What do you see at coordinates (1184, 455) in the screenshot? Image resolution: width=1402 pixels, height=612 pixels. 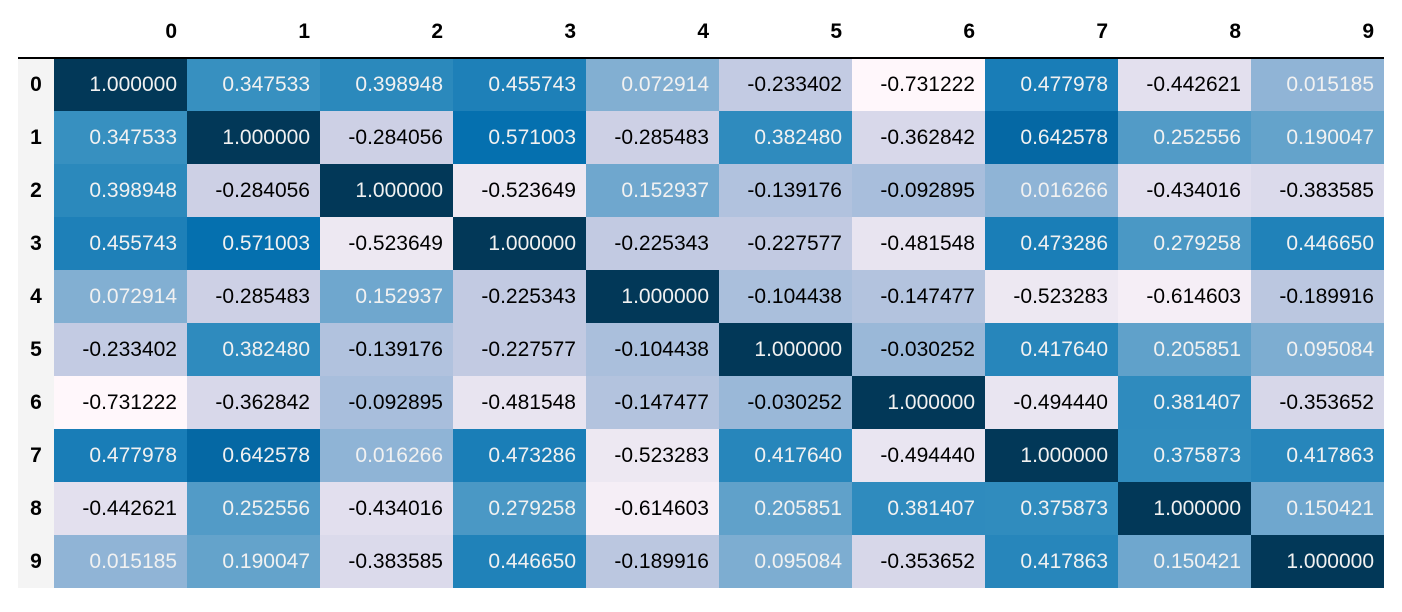 I see `heatmap-cell-7-8: 0.375873` at bounding box center [1184, 455].